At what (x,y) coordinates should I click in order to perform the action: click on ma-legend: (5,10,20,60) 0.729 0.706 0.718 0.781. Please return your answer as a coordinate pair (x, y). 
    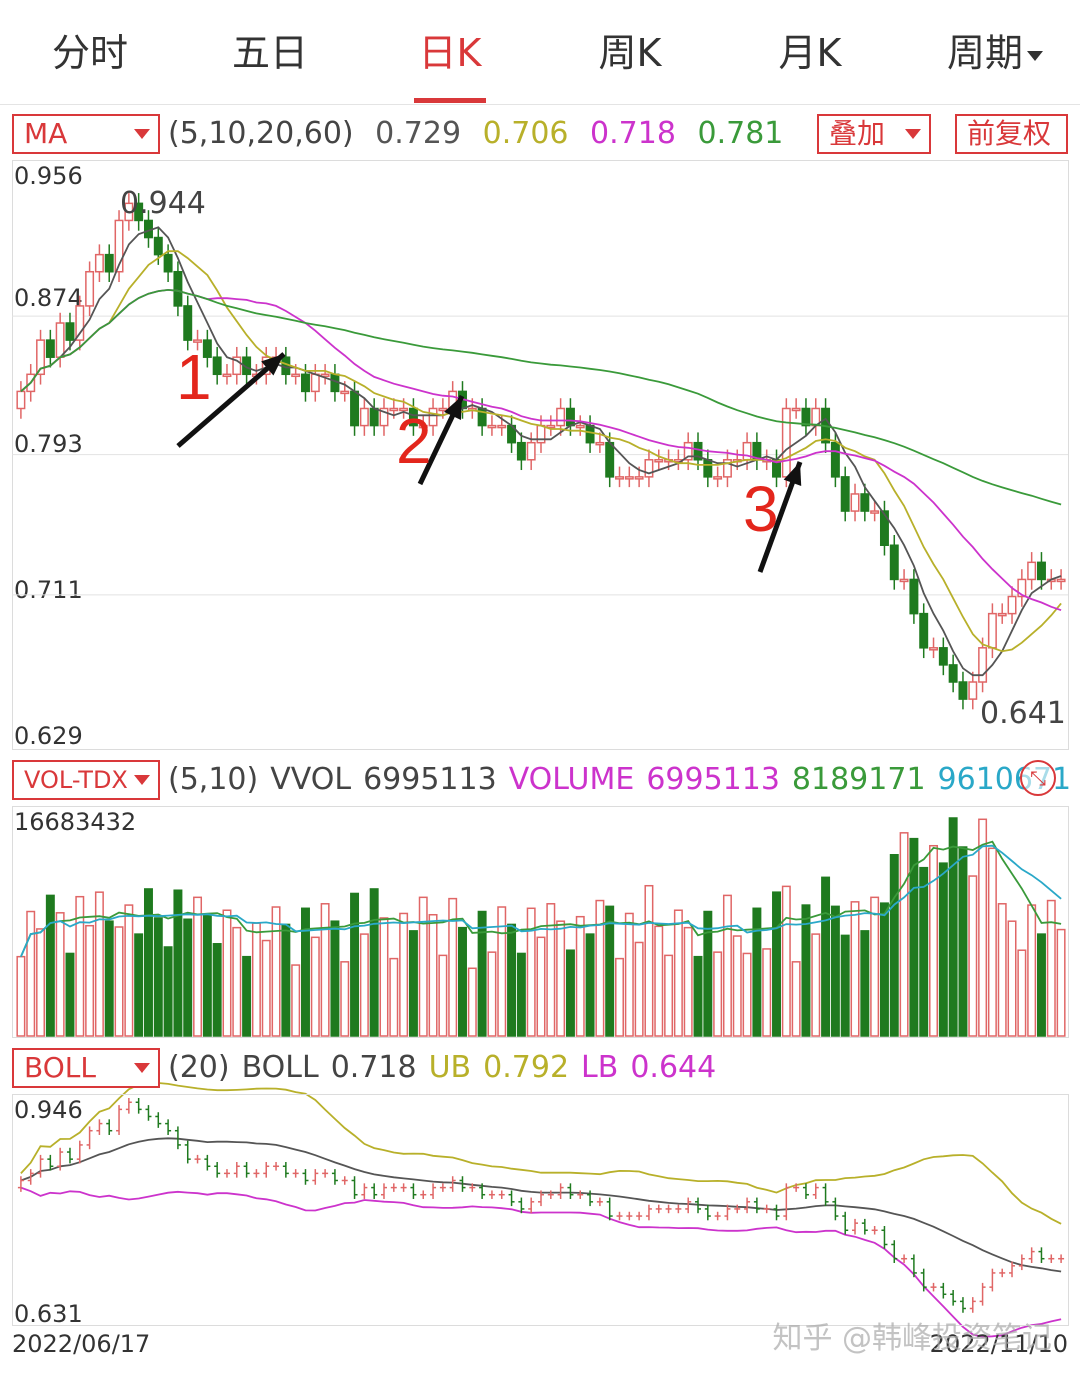
    Looking at the image, I should click on (481, 133).